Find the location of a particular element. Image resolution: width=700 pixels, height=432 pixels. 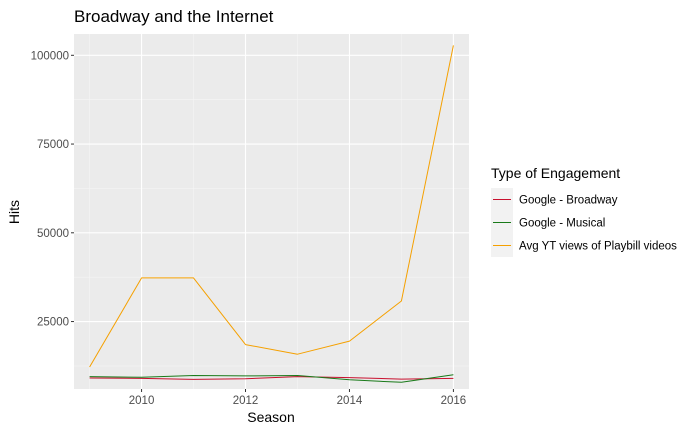

x-tick-label: 2016 is located at coordinates (454, 401).